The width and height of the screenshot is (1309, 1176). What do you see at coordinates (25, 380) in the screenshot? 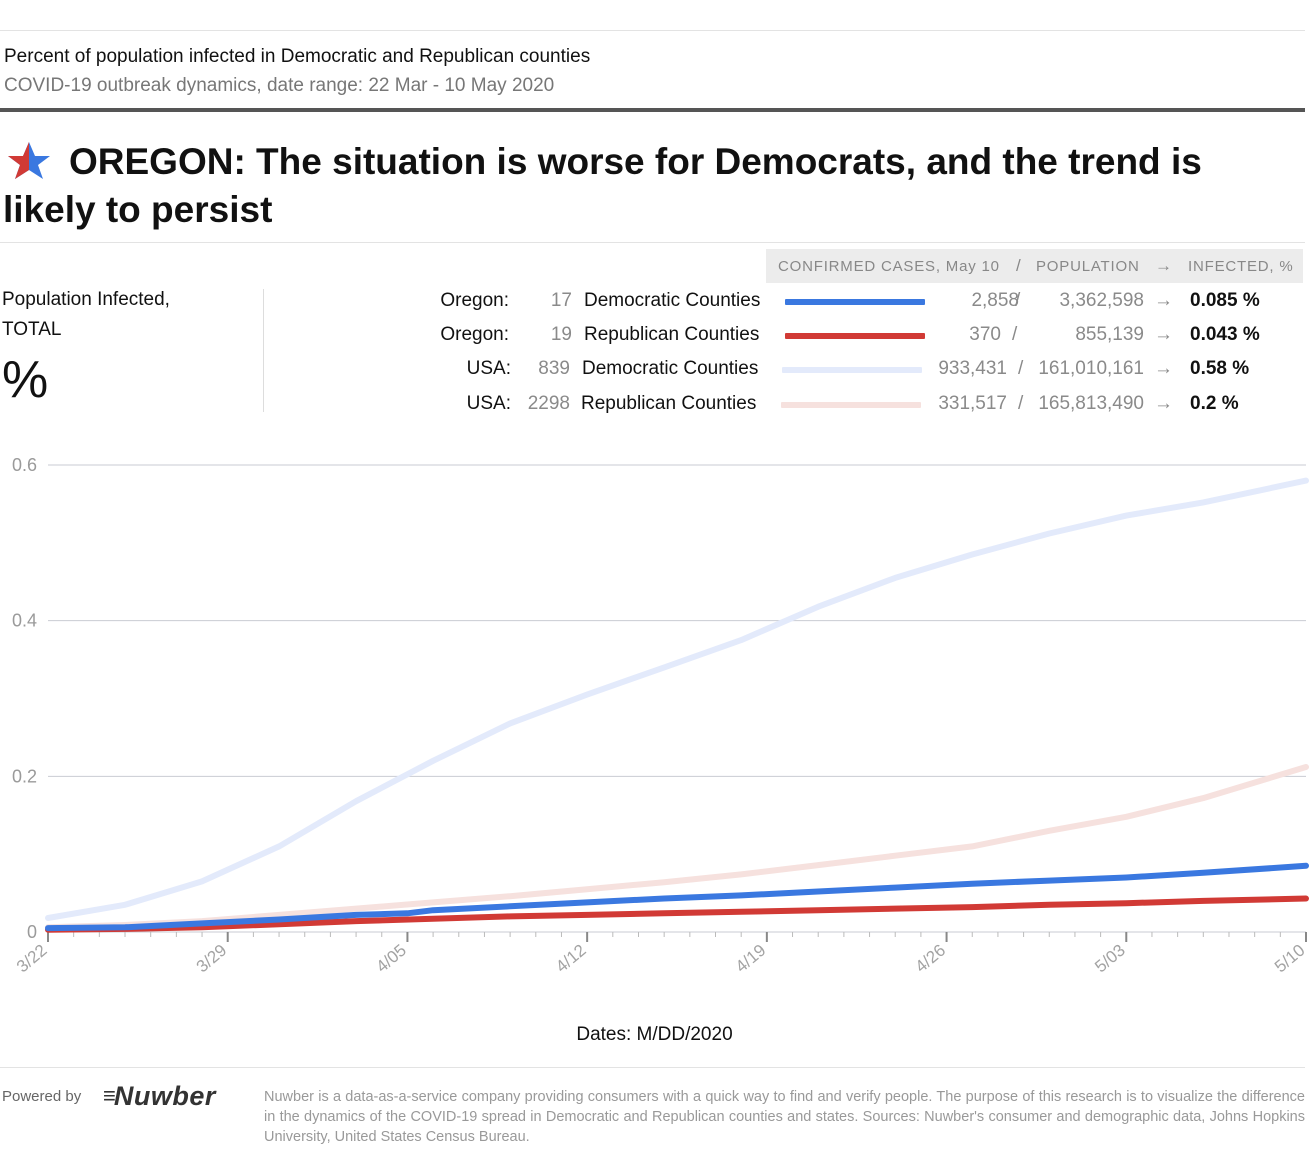
I see `yaxis-unit: %` at bounding box center [25, 380].